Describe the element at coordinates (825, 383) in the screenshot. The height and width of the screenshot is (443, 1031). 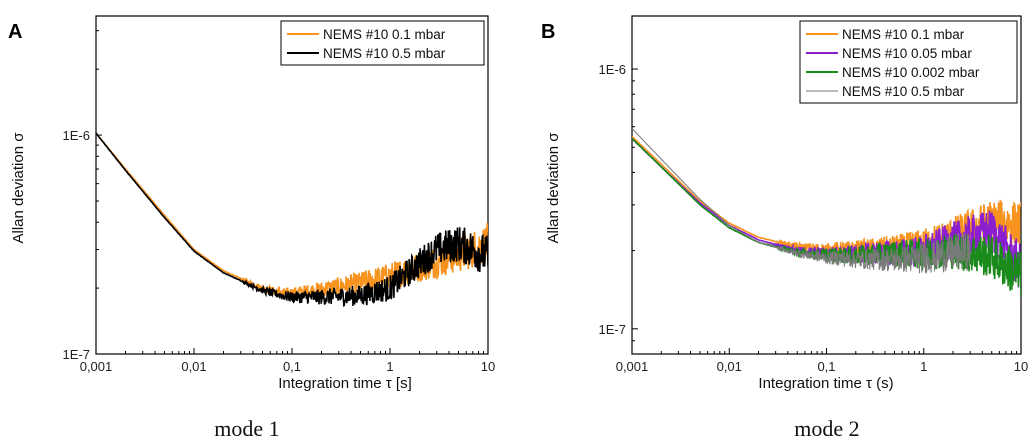
I see `x-axis-label-b: Integration time τ (s)` at that location.